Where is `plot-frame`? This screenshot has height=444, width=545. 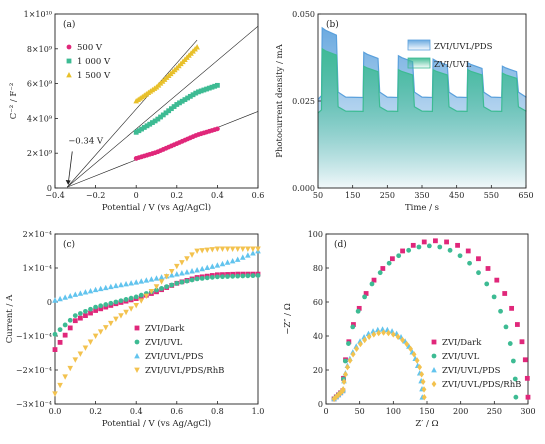
plot-frame is located at coordinates (427, 319).